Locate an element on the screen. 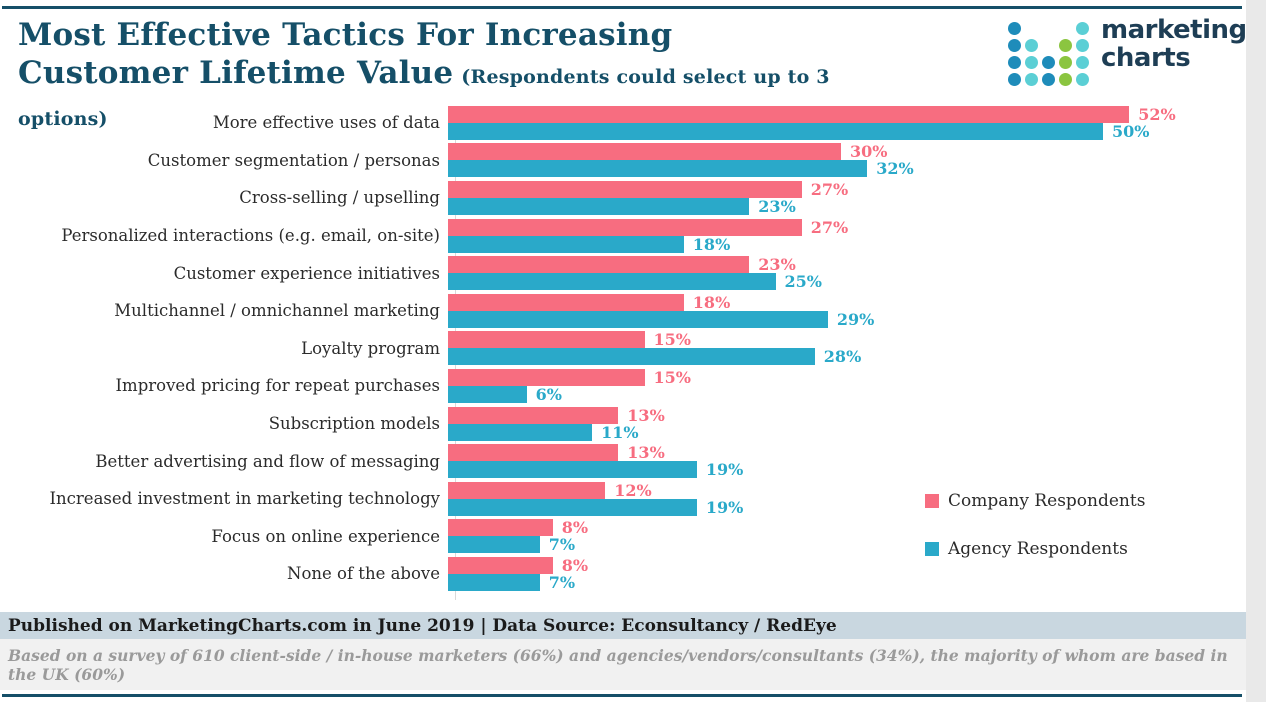  chart-row: Cross-selling / upselling 27% 23% is located at coordinates (623, 198).